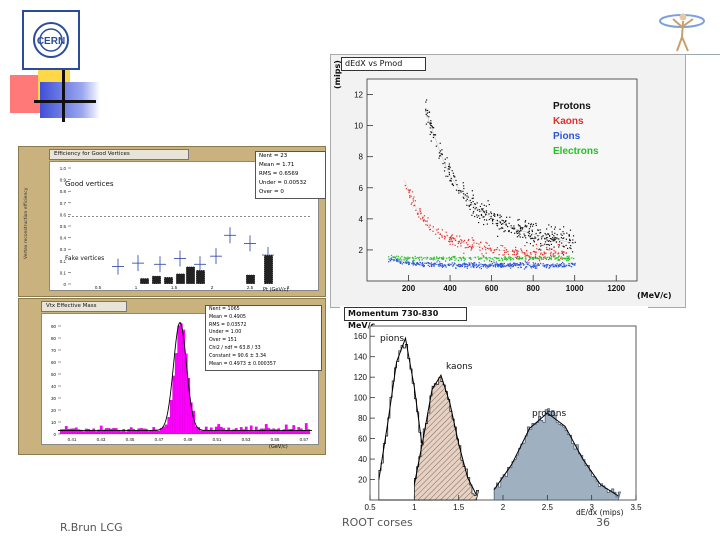 The height and width of the screenshot is (540, 720). Describe the element at coordinates (65, 101) in the screenshot. I see `corner-decoration-hline` at that location.